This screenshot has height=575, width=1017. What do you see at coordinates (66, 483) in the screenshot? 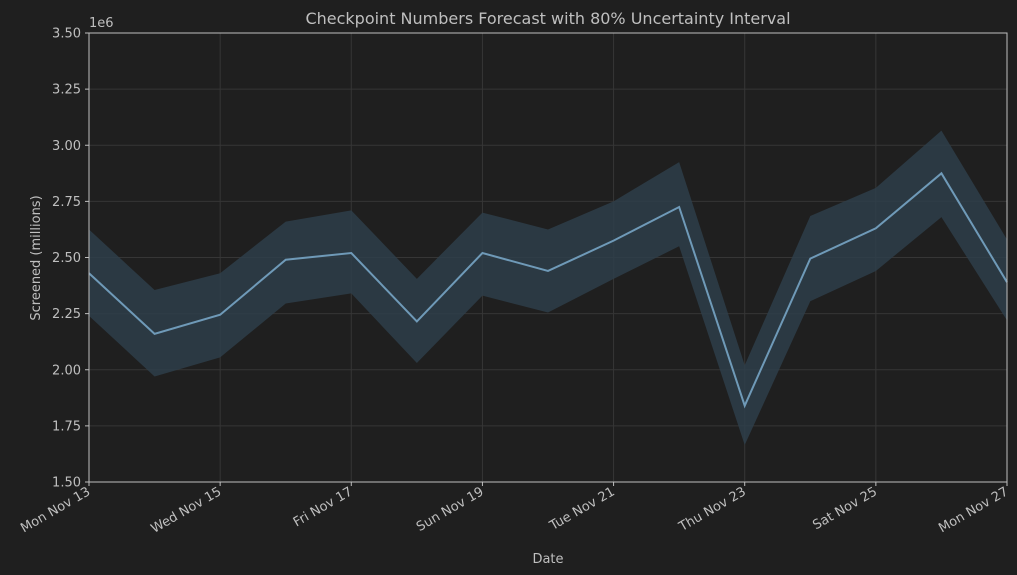
I see `y-tick-label-0: 1.50` at bounding box center [66, 483].